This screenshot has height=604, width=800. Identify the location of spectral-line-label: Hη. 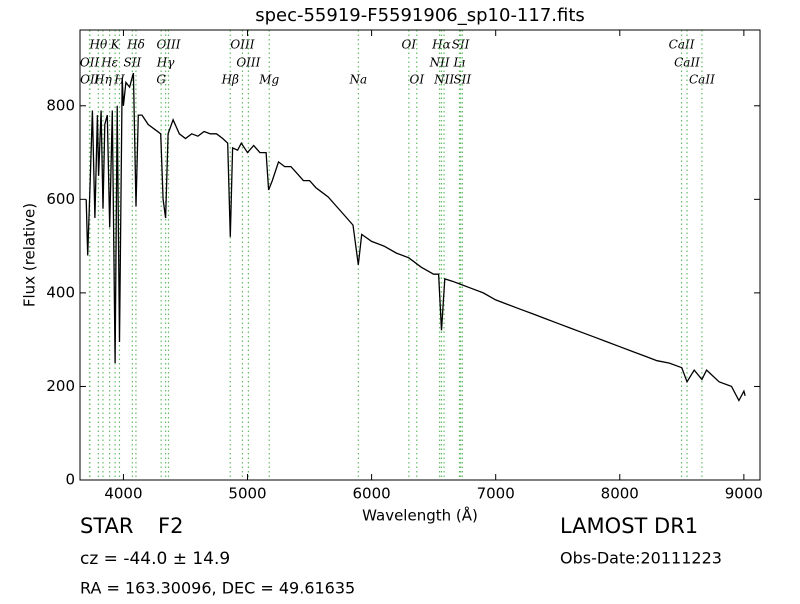
(102, 80).